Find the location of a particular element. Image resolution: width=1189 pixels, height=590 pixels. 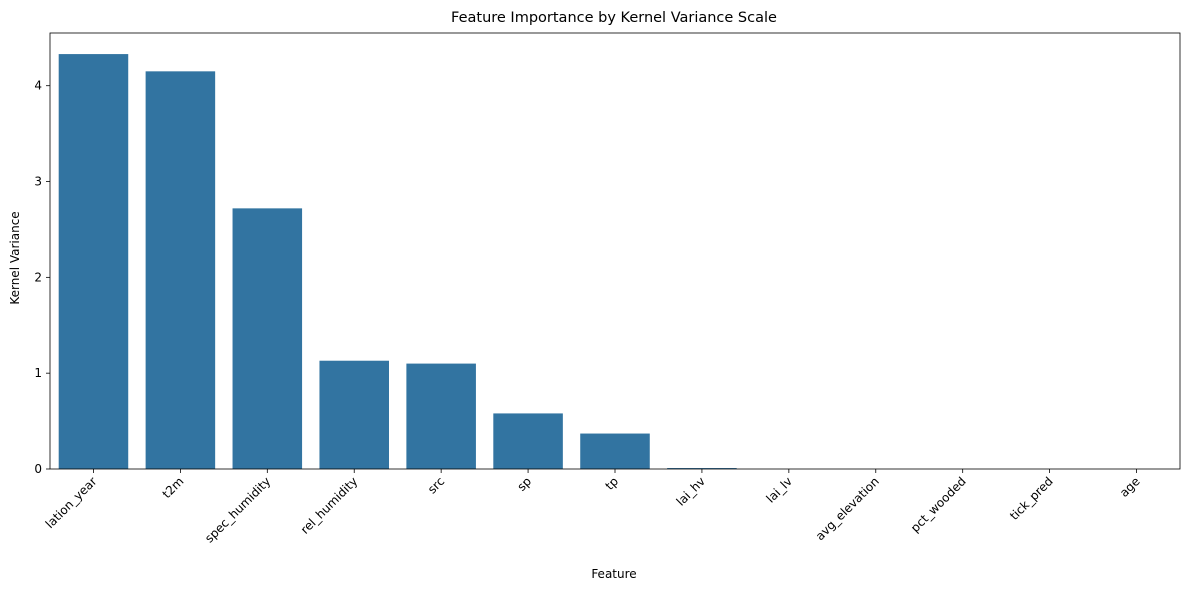

y-tick-label: 3 is located at coordinates (38, 182).